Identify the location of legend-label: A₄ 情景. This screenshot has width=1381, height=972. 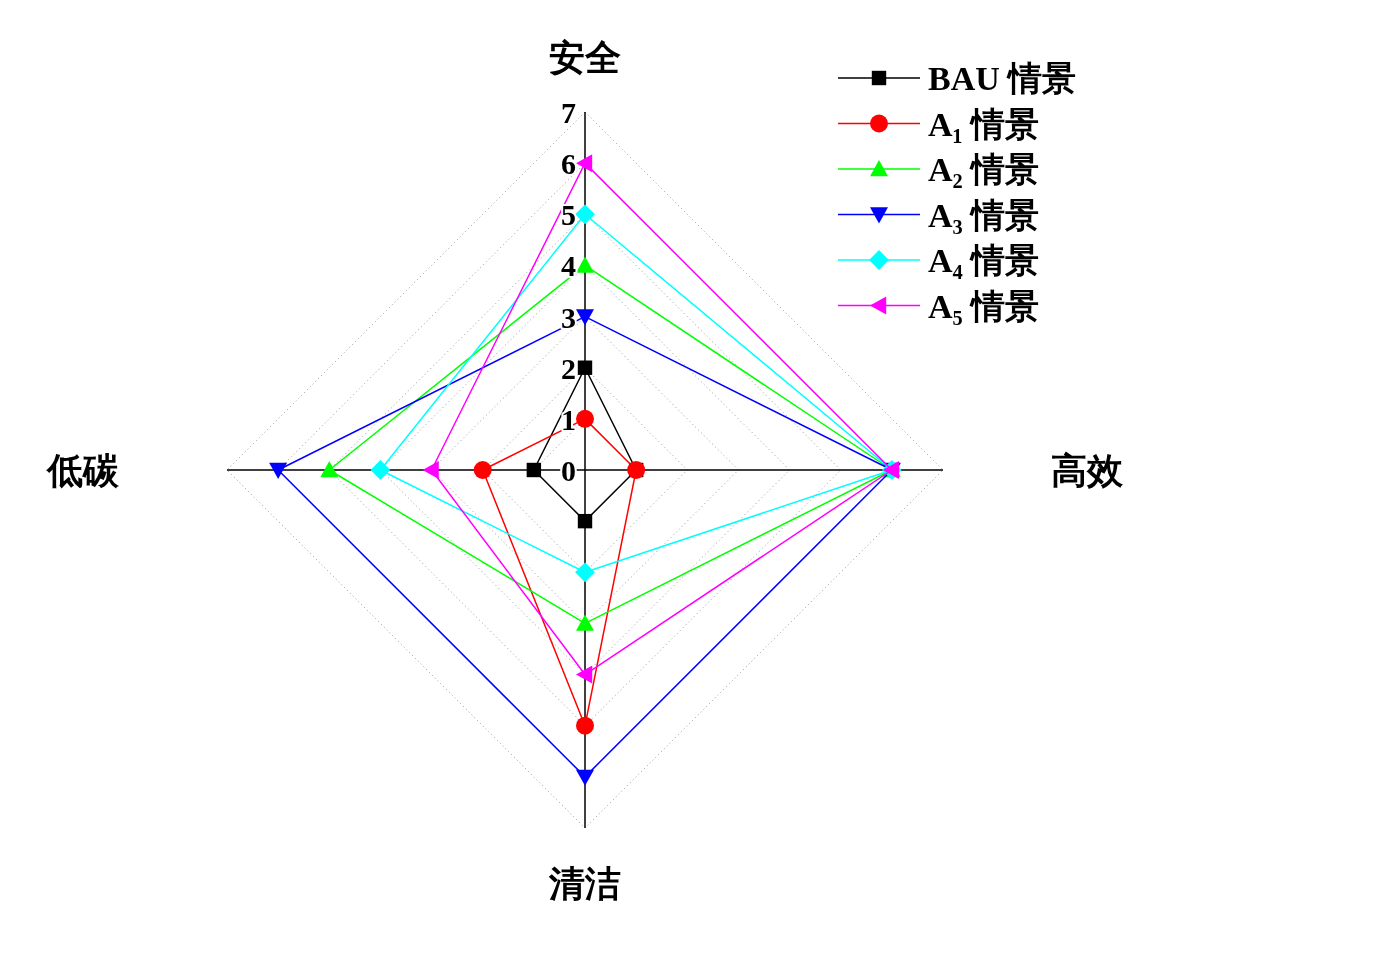
(984, 260).